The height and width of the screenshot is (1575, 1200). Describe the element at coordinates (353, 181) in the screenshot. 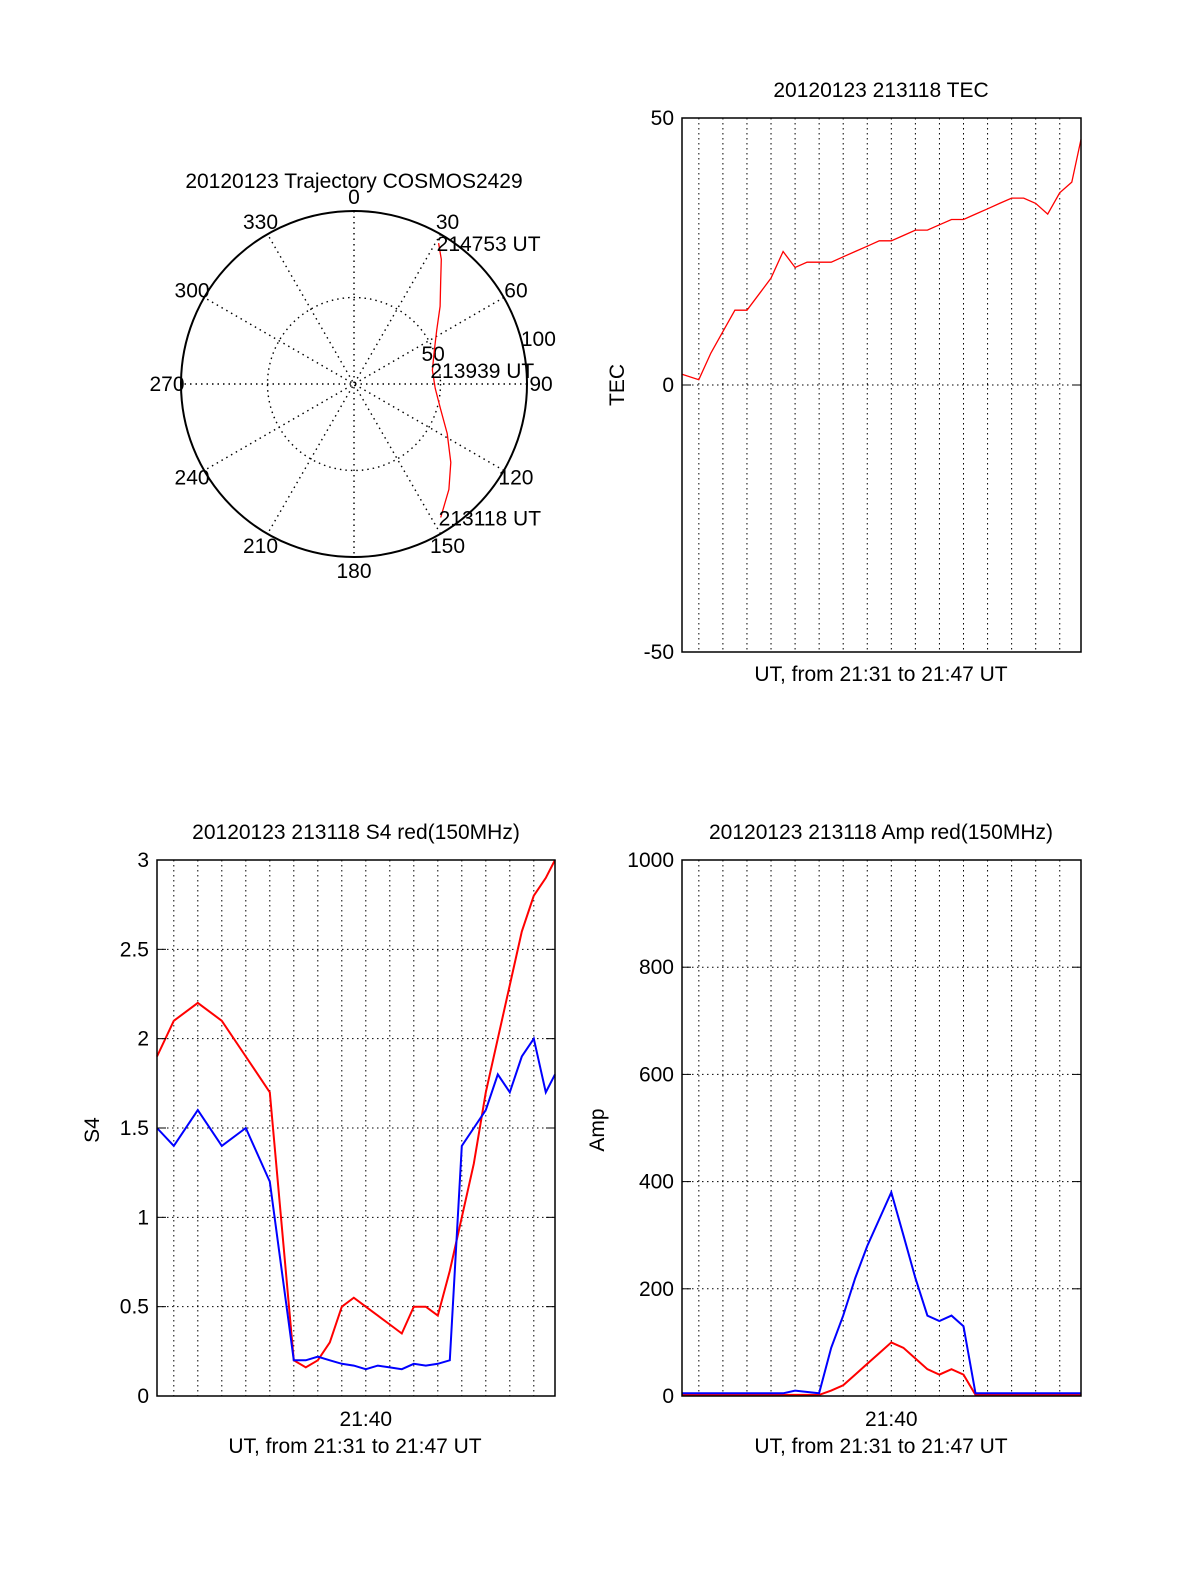

I see `polar-title: 20120123 Trajectory COSMOS2429` at that location.